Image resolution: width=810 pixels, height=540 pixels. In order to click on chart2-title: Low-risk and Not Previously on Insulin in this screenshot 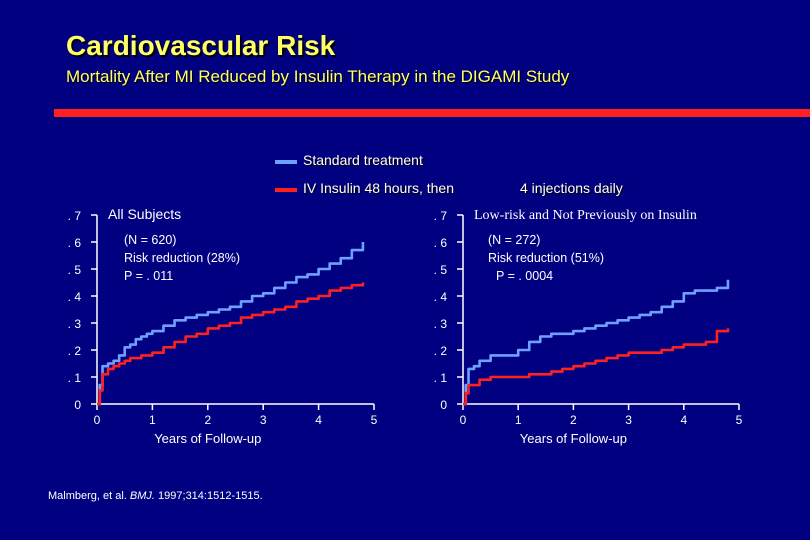, I will do `click(585, 215)`.